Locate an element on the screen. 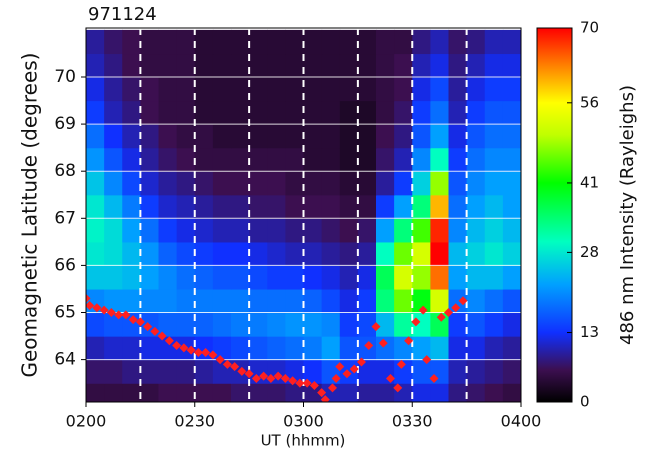 The height and width of the screenshot is (456, 649). colorbar-label: 486 nm Intensity (Rayleighs) is located at coordinates (627, 215).